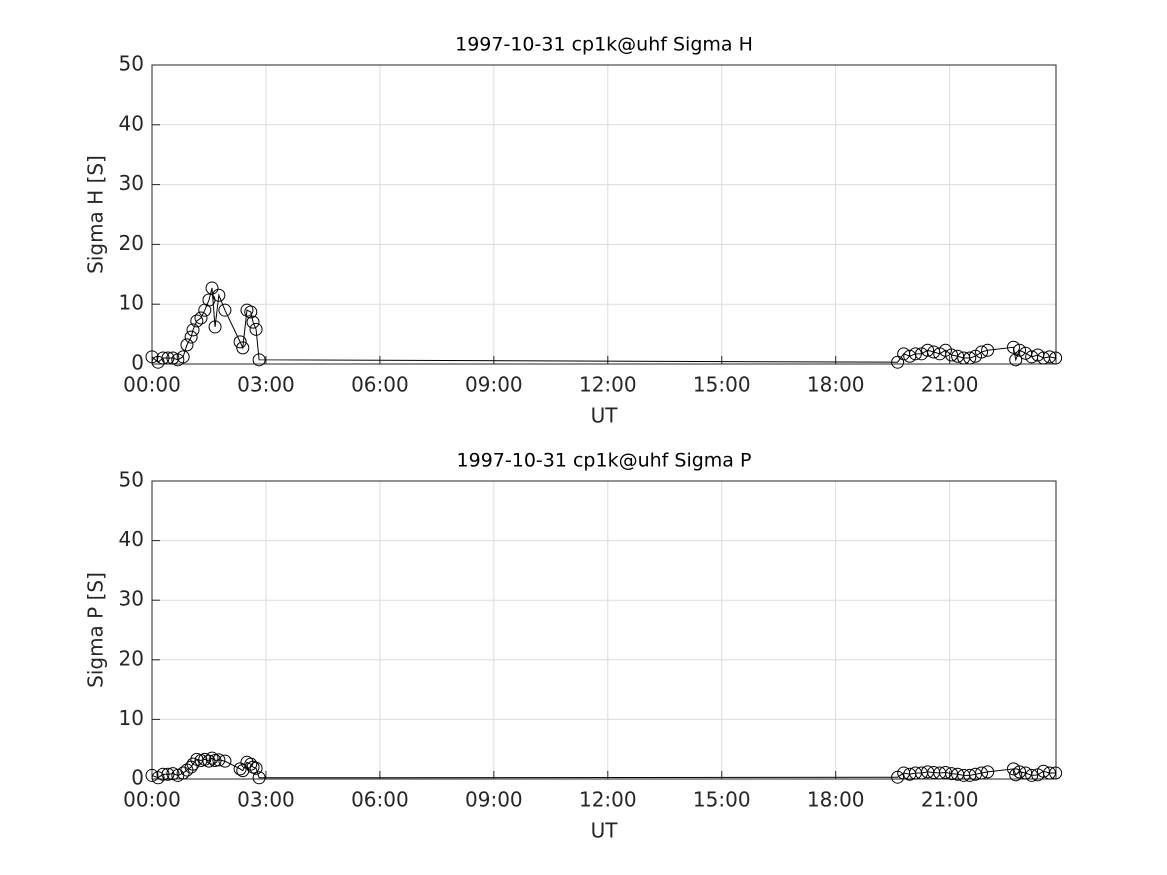 The height and width of the screenshot is (875, 1167). Describe the element at coordinates (604, 461) in the screenshot. I see `chart-title: 1997-10-31 cp1k@uhf Sigma P` at that location.